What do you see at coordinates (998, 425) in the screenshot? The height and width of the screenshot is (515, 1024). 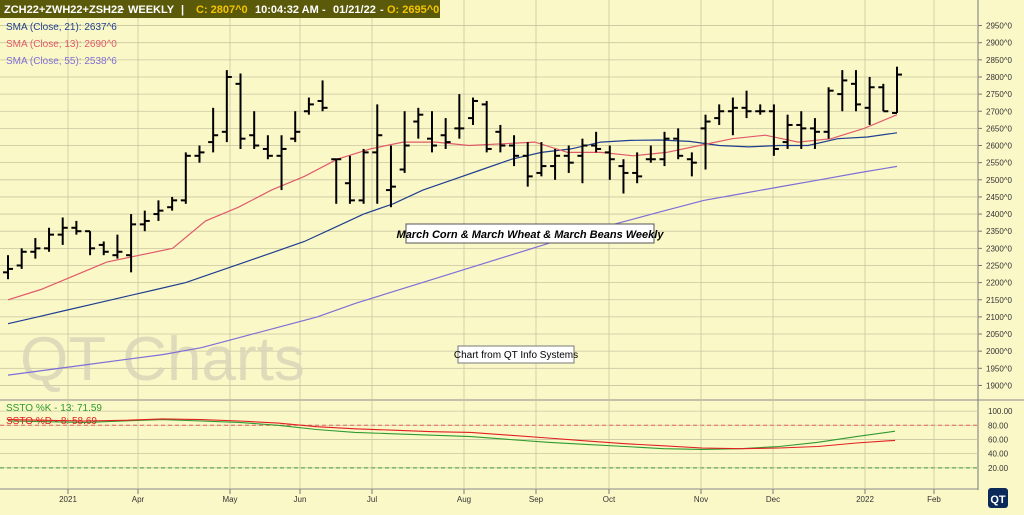 I see `osc-tick-label: 80.00` at bounding box center [998, 425].